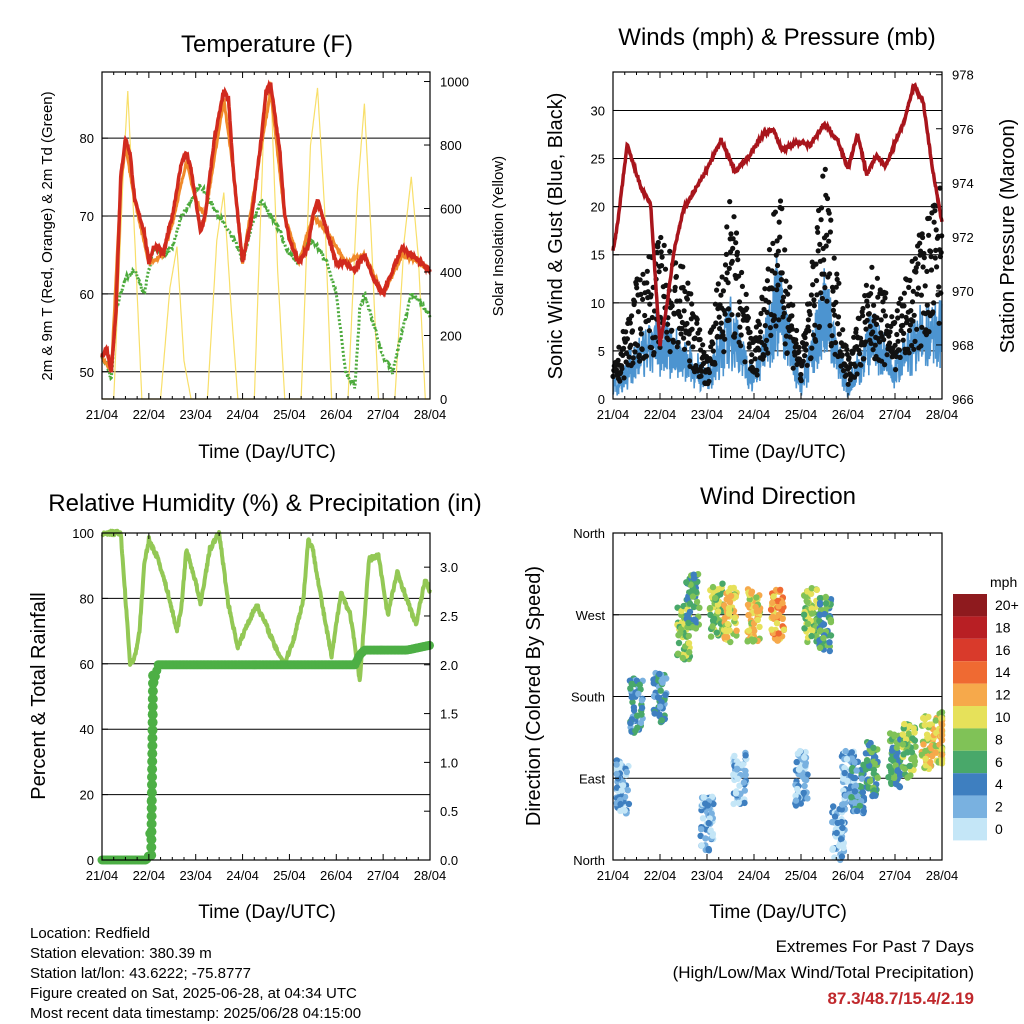 The width and height of the screenshot is (1024, 1024). Describe the element at coordinates (963, 129) in the screenshot. I see `y-right-tick-label: 976` at that location.